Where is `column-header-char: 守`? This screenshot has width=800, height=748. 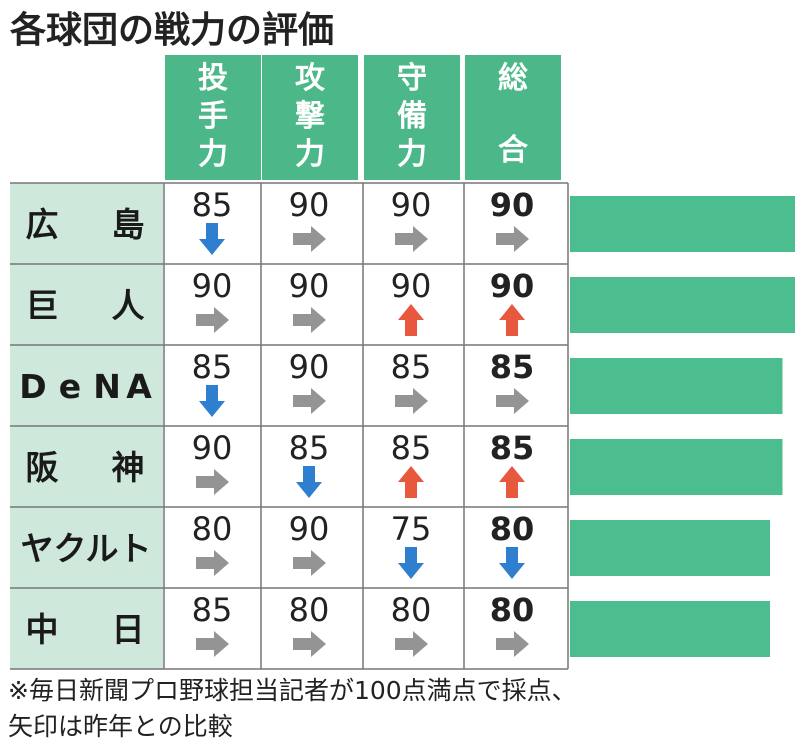 column-header-char: 守 is located at coordinates (412, 78).